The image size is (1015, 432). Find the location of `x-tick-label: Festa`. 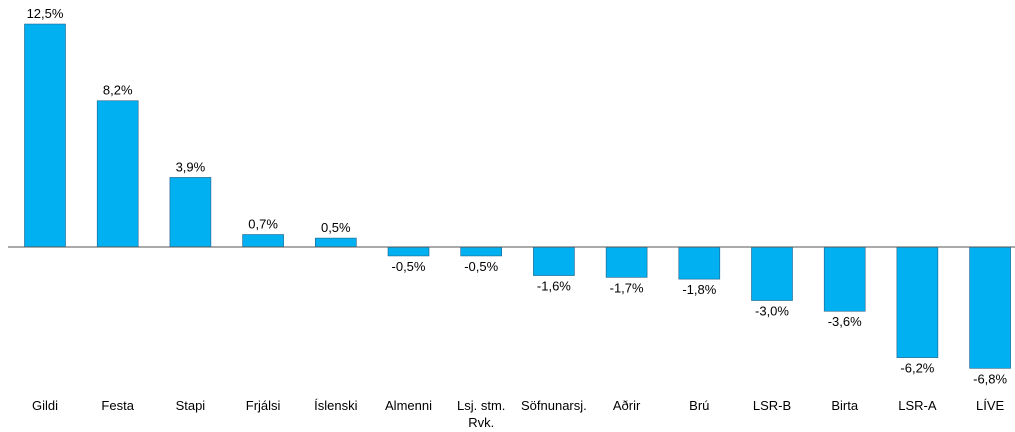

x-tick-label: Festa is located at coordinates (117, 405).